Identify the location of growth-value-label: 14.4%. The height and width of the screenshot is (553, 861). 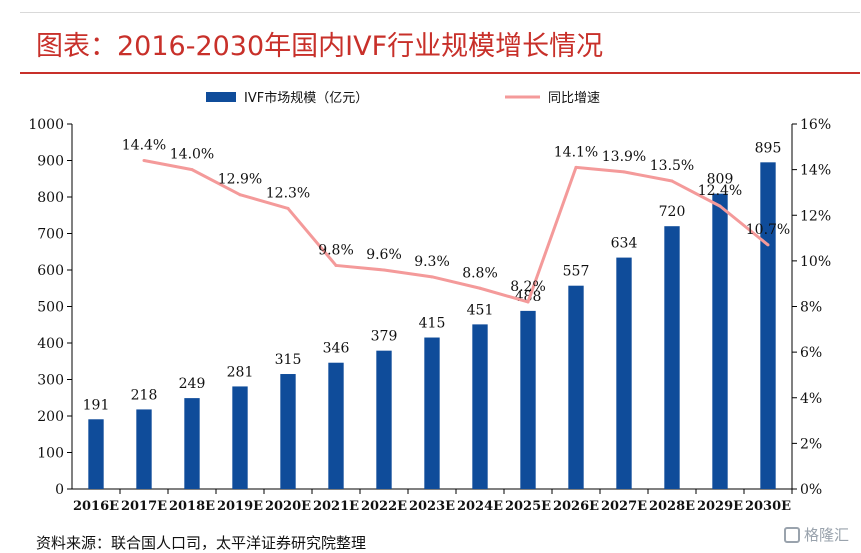
(144, 146).